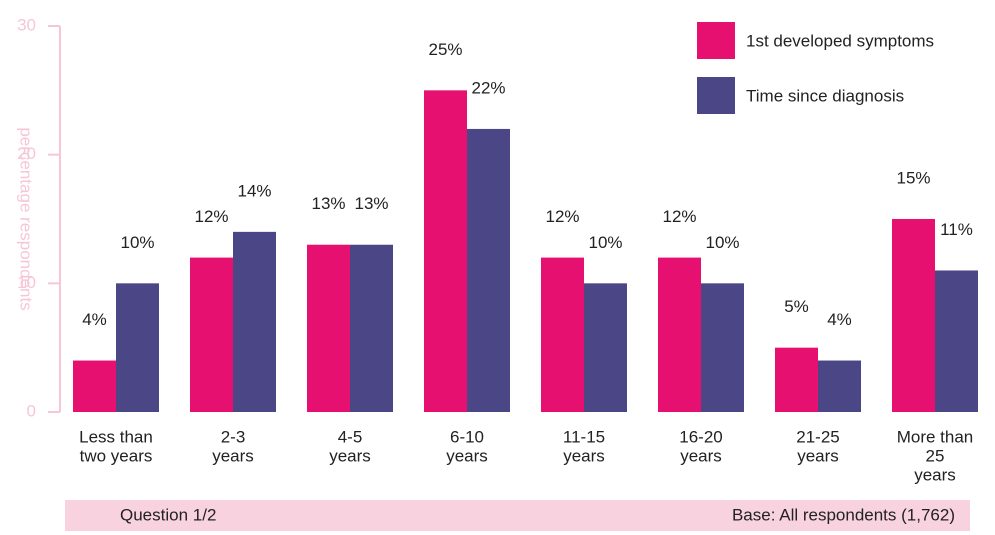 This screenshot has height=535, width=995. What do you see at coordinates (840, 40) in the screenshot?
I see `legend-label: 1st developed symptoms` at bounding box center [840, 40].